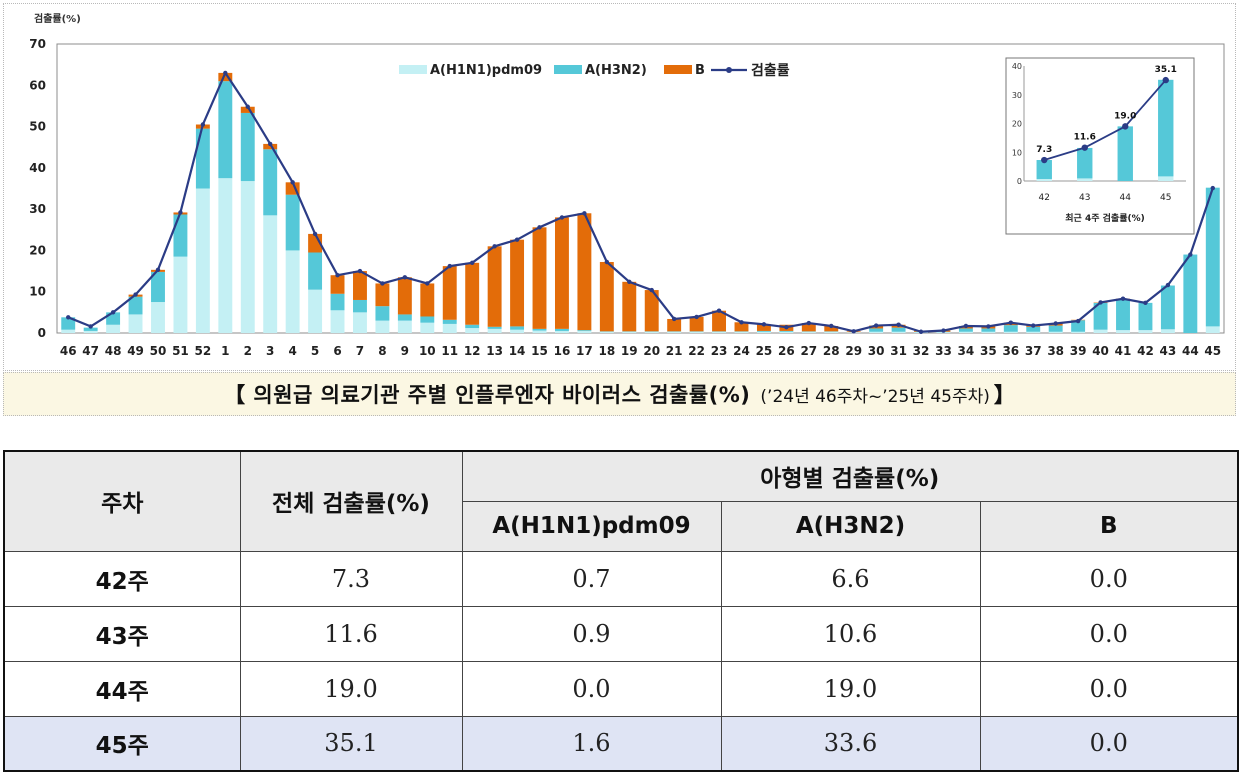 This screenshot has height=773, width=1240. Describe the element at coordinates (1084, 147) in the screenshot. I see `inset-point-total` at that location.